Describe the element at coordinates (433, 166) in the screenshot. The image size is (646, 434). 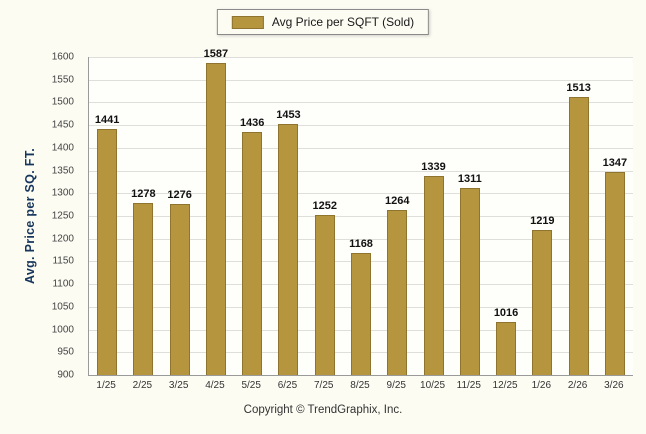
I see `bar-value-label: 1339` at that location.